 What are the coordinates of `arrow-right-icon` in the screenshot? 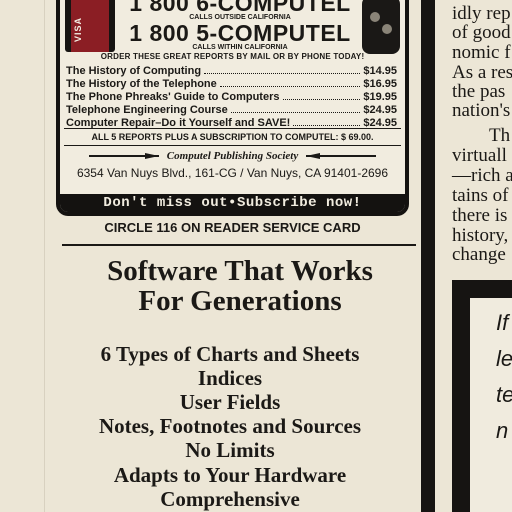 It's located at (123, 156).